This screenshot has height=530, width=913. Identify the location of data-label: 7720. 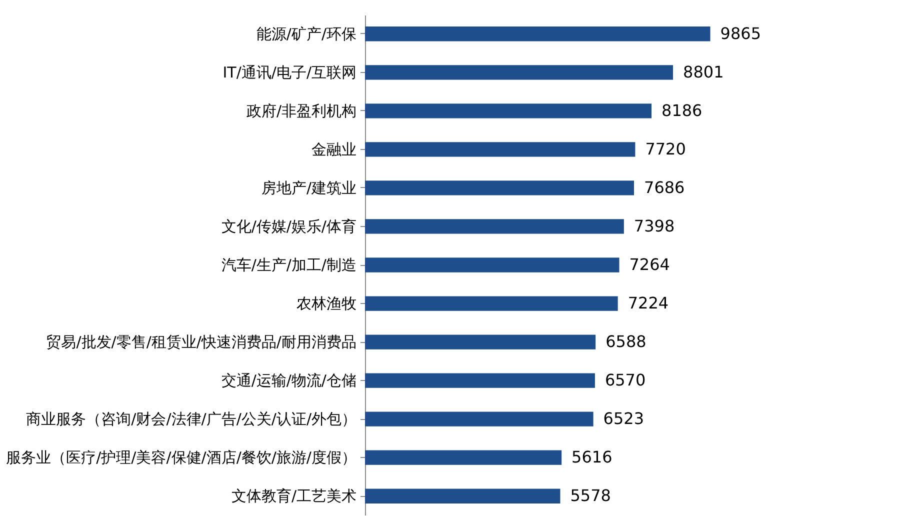
(665, 148).